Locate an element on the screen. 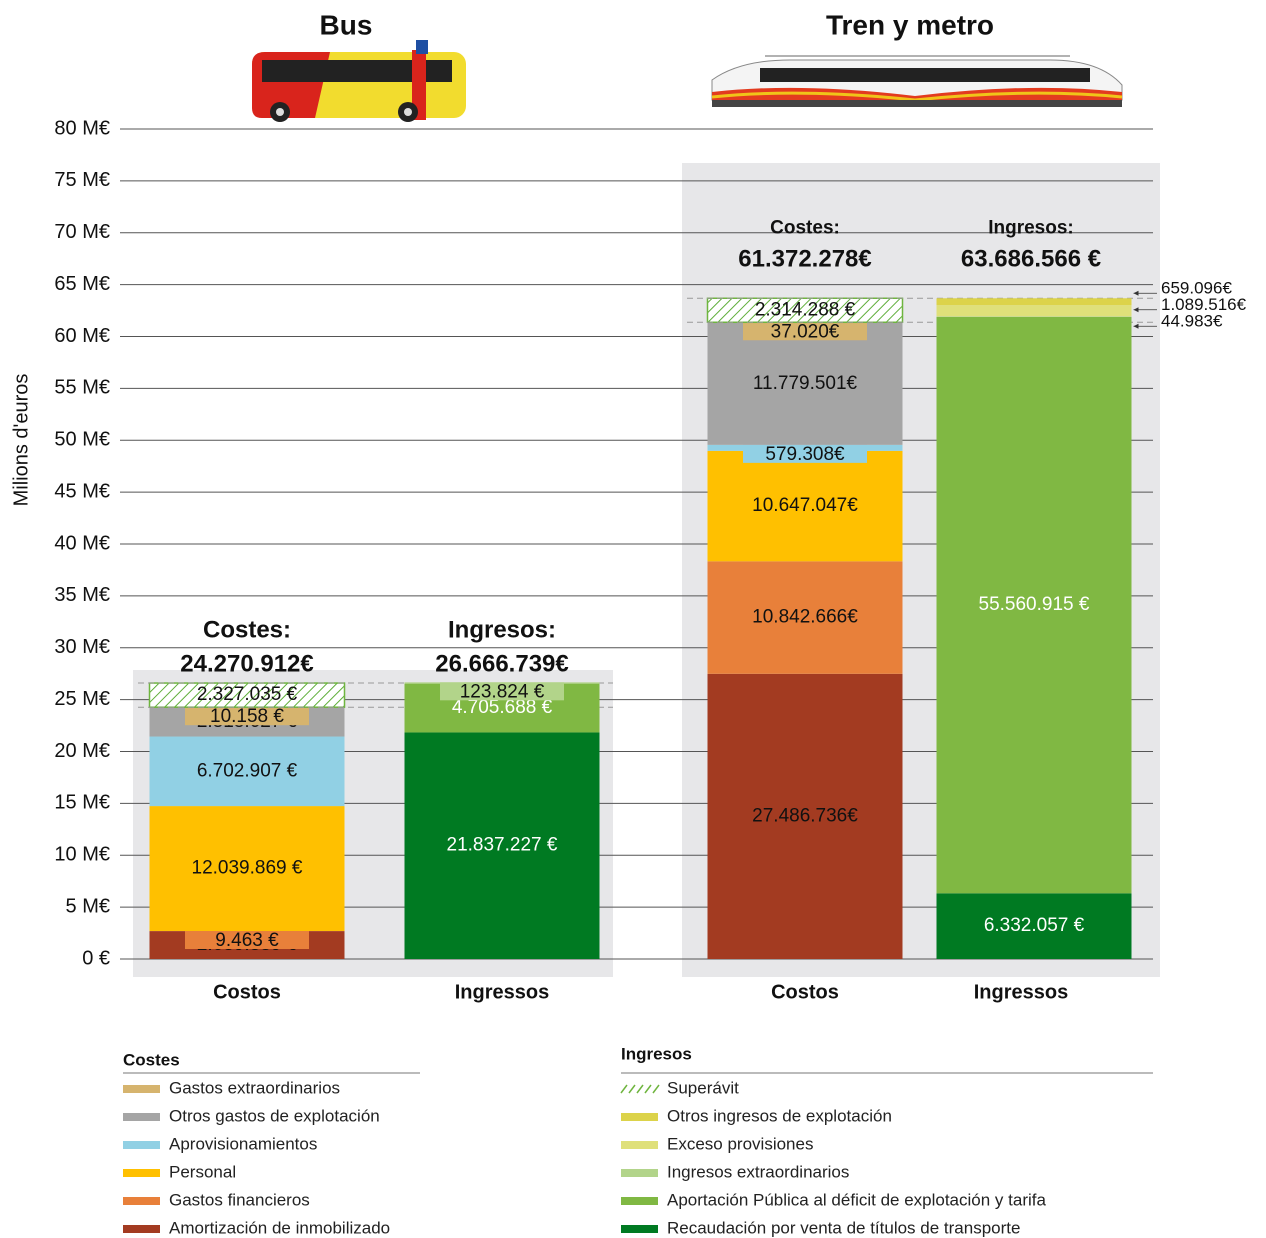 Image resolution: width=1266 pixels, height=1238 pixels. value-label: 9.463 € is located at coordinates (247, 940).